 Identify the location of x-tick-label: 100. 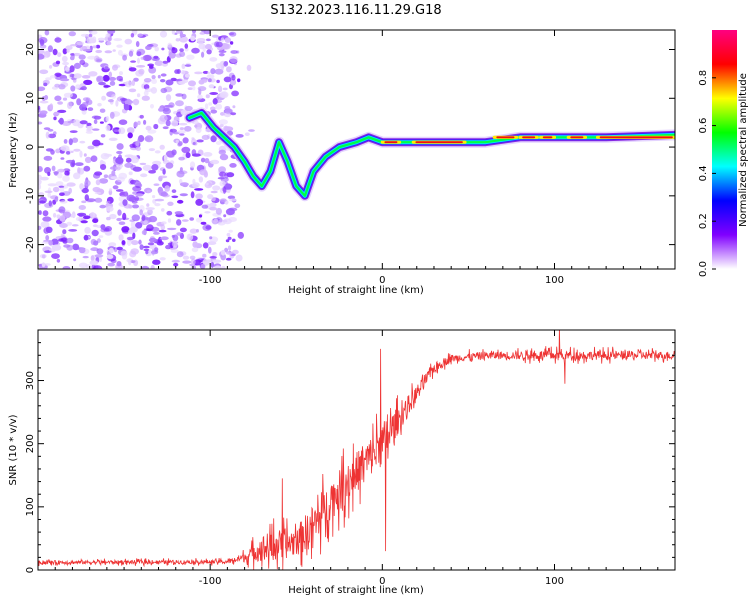
(554, 280).